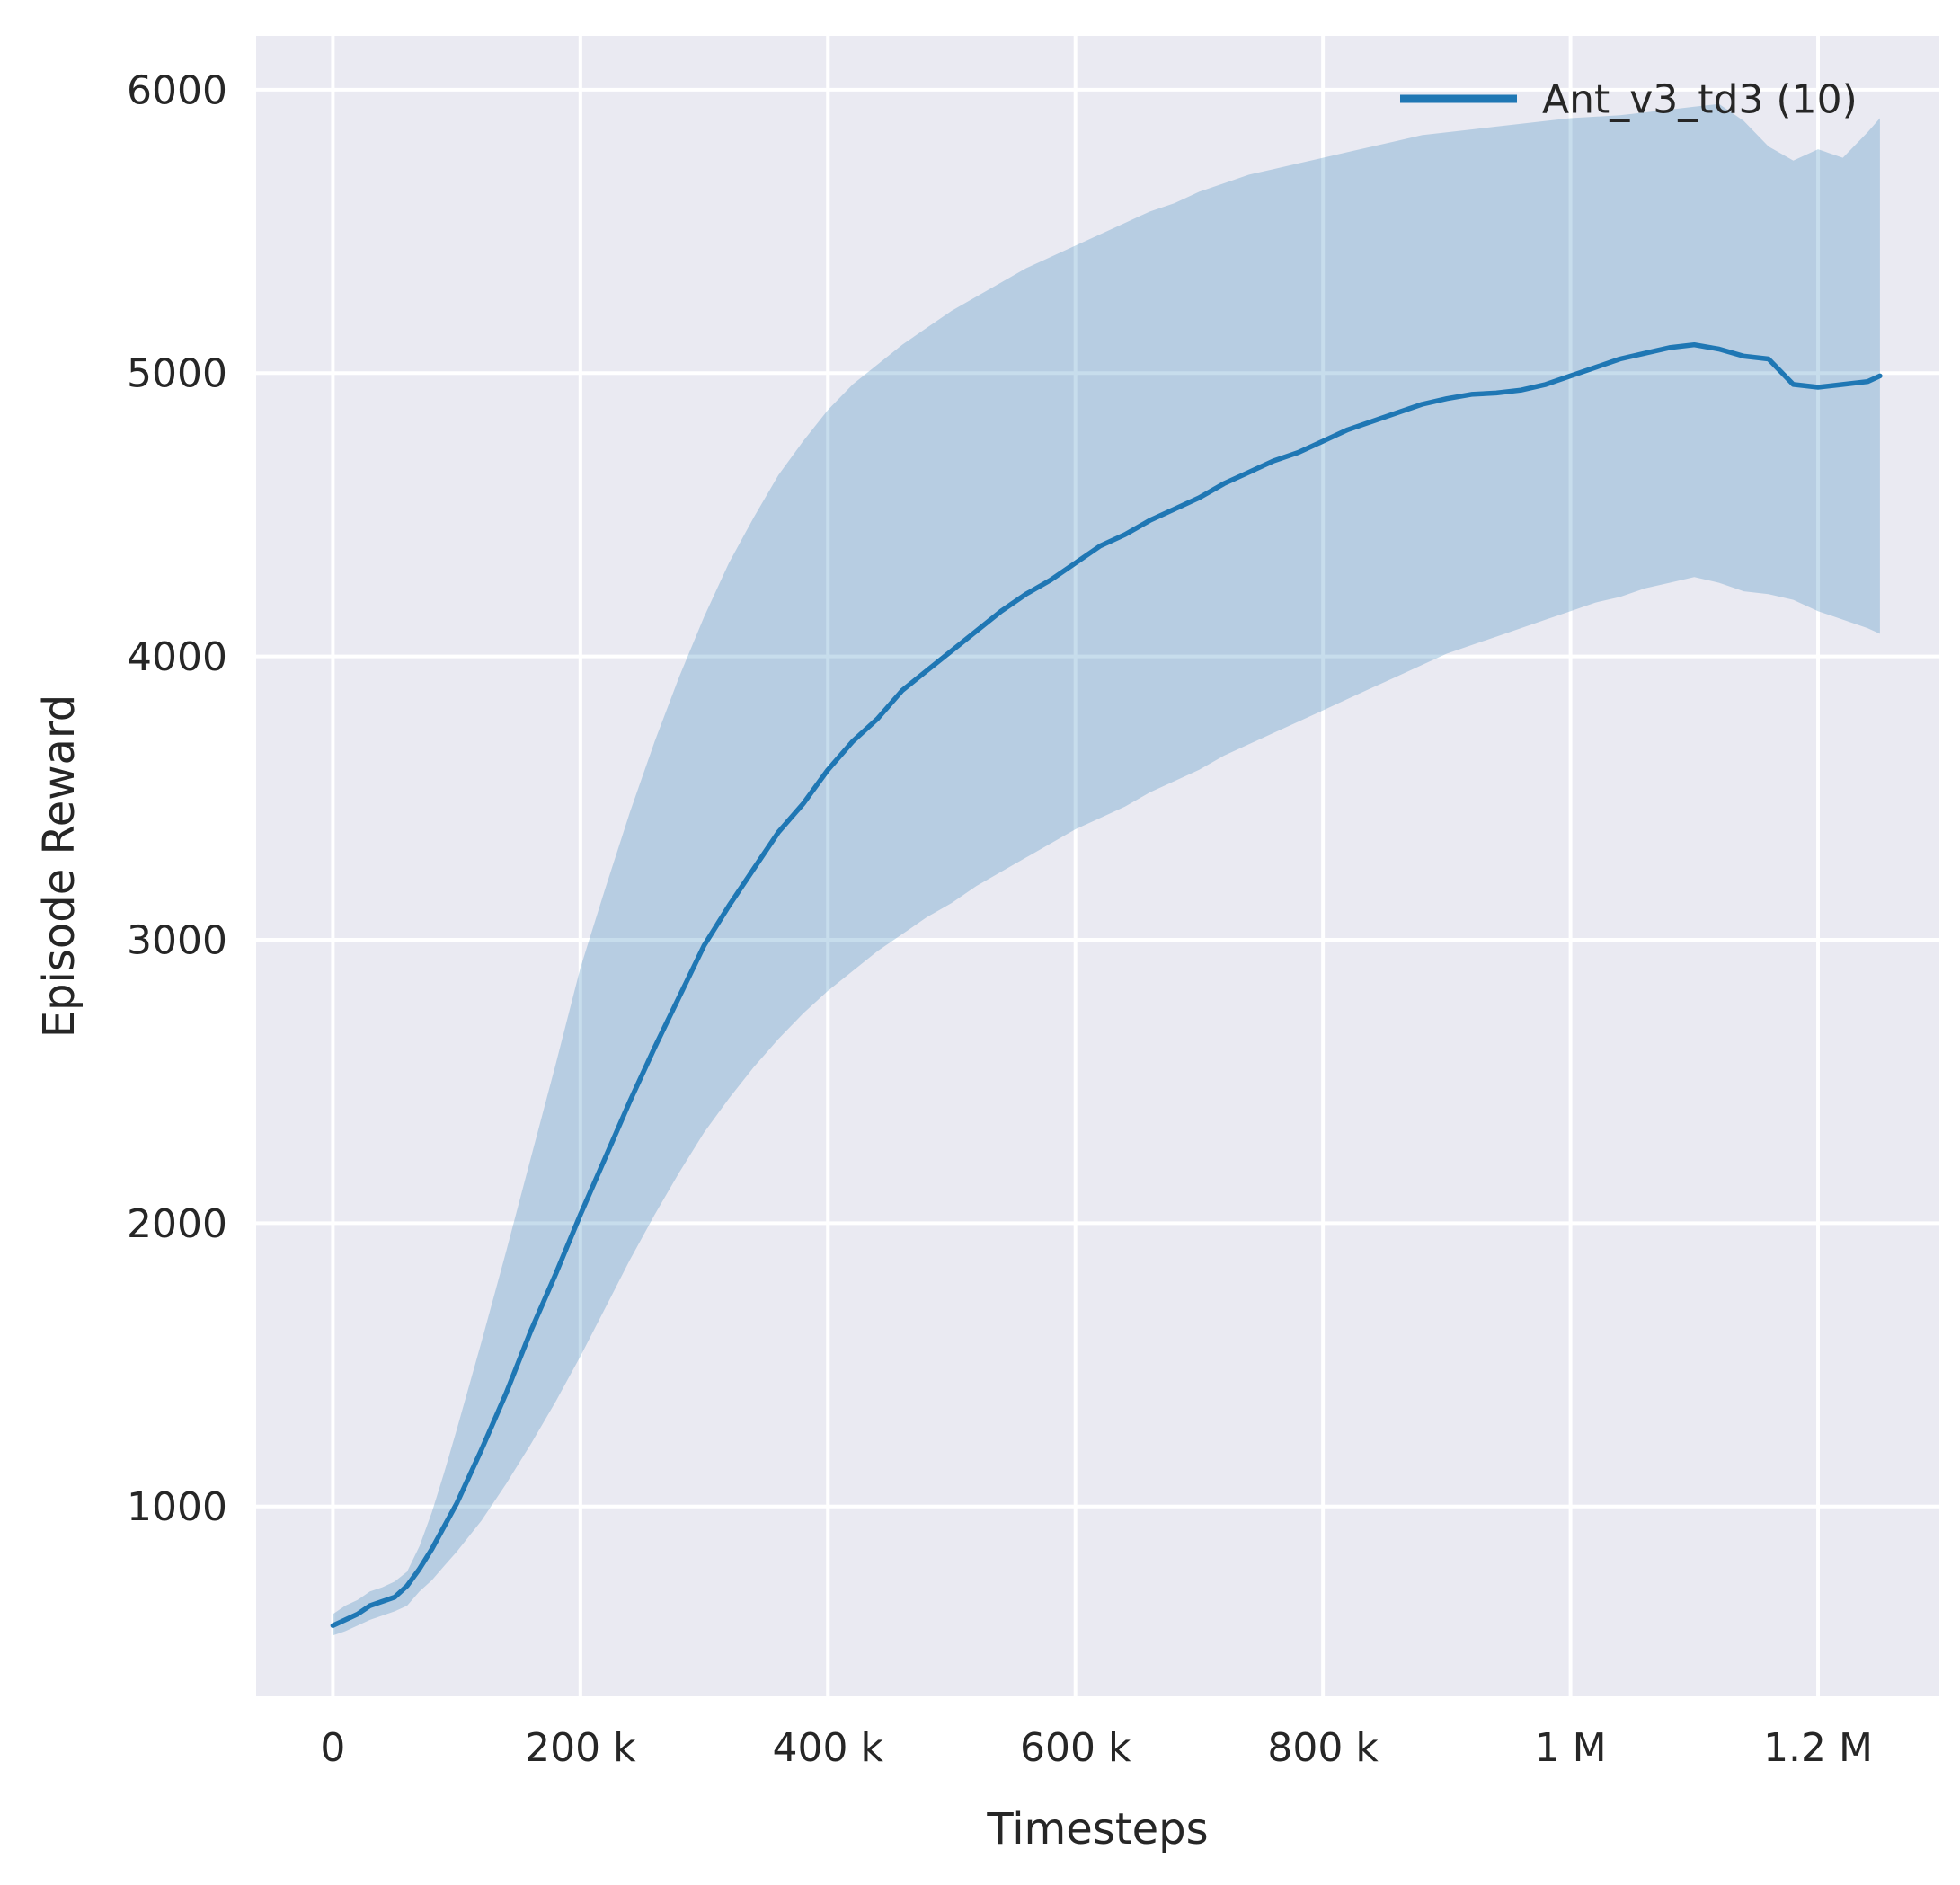  Describe the element at coordinates (177, 657) in the screenshot. I see `y-tick-label: 4000` at that location.